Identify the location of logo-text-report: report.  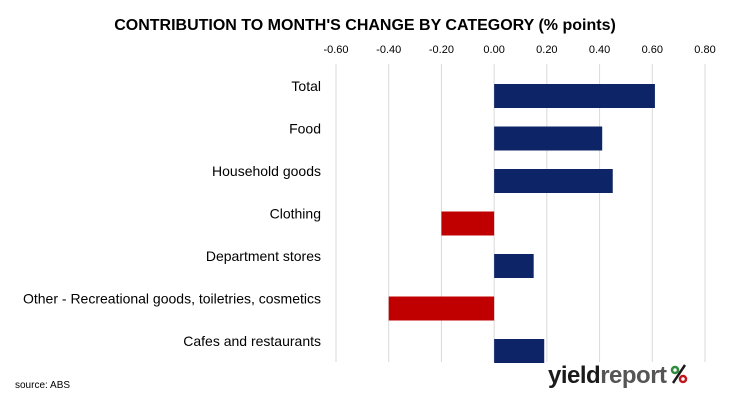
(633, 375).